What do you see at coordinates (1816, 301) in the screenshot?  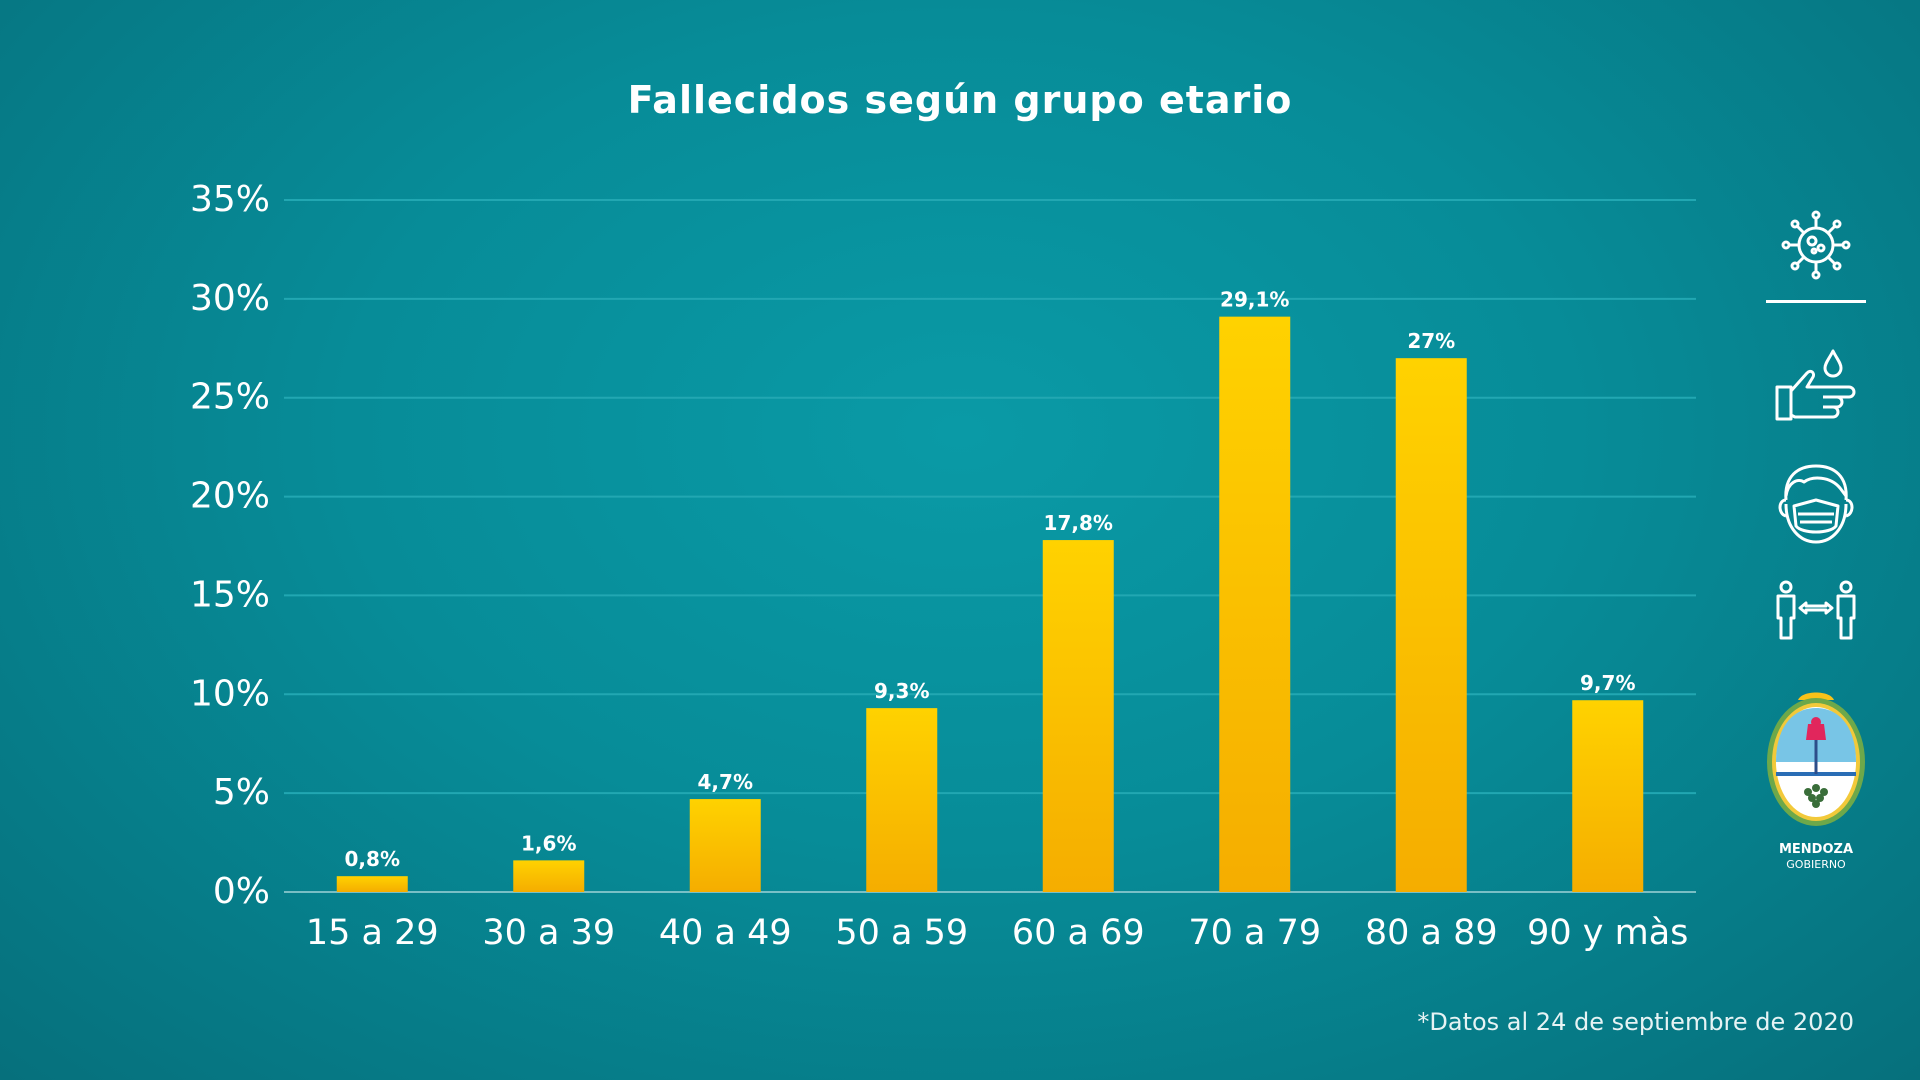 I see `sidebar-divider` at bounding box center [1816, 301].